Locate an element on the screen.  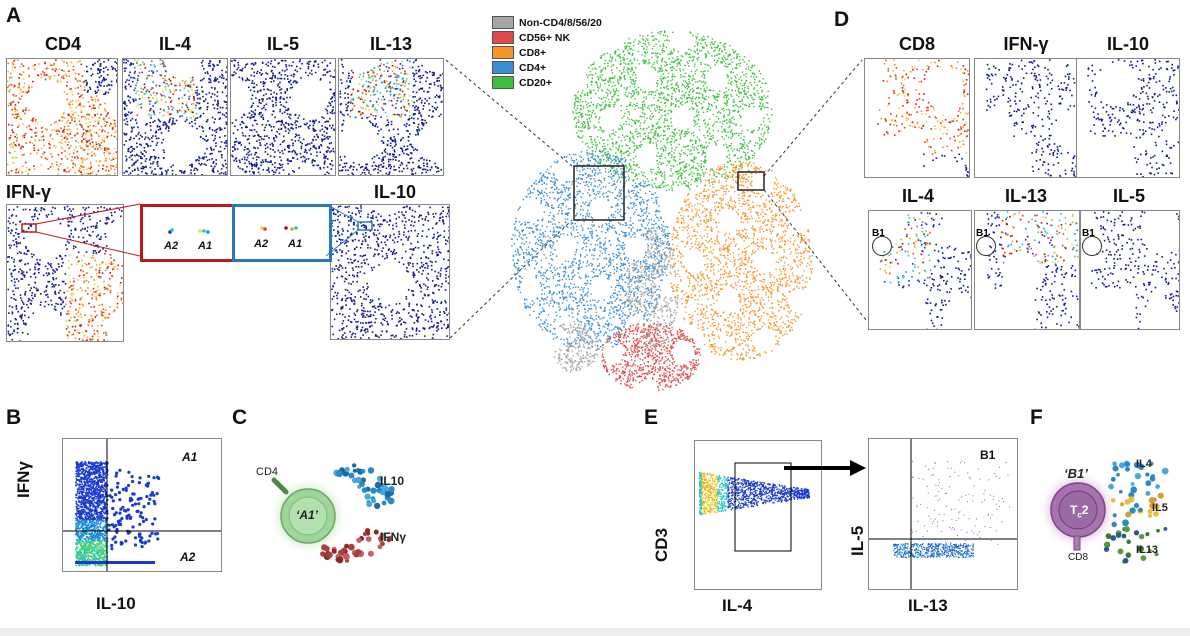
gate-b1-il5 is located at coordinates (1092, 246).